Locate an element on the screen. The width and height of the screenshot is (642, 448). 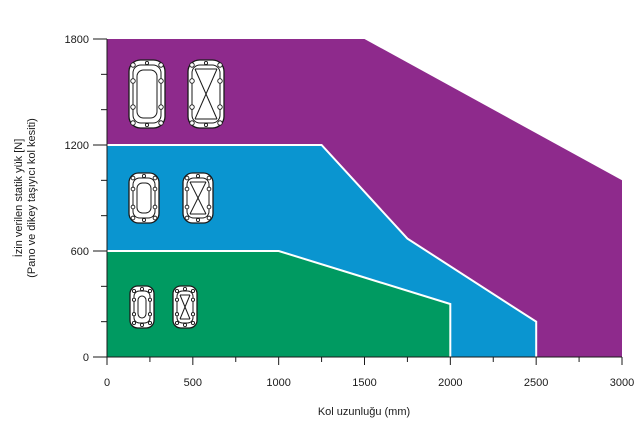
y-tick-label: 1200 is located at coordinates (77, 146).